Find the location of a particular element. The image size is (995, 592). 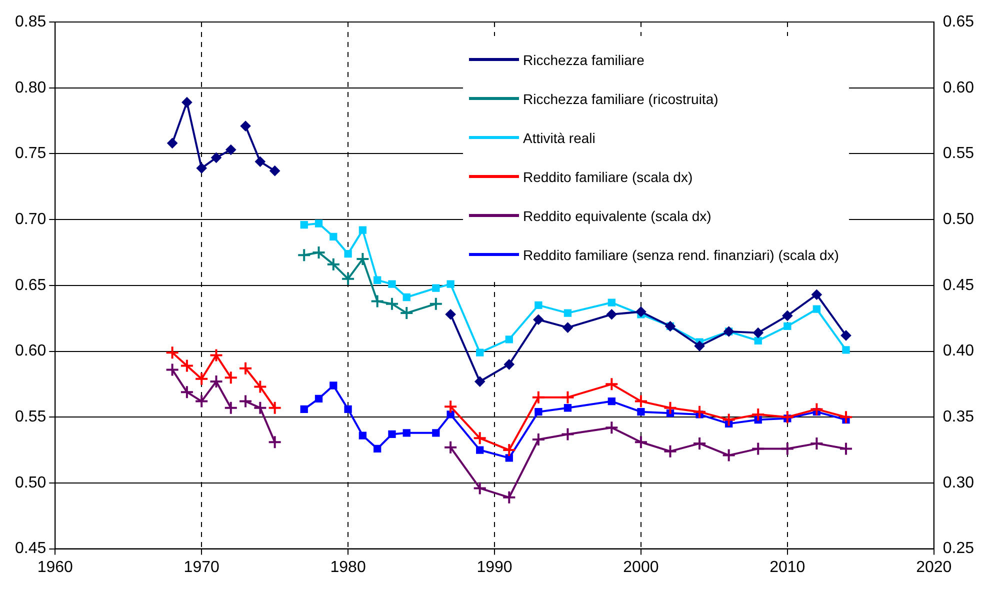

y2-tick-label: 0.45 is located at coordinates (958, 285).